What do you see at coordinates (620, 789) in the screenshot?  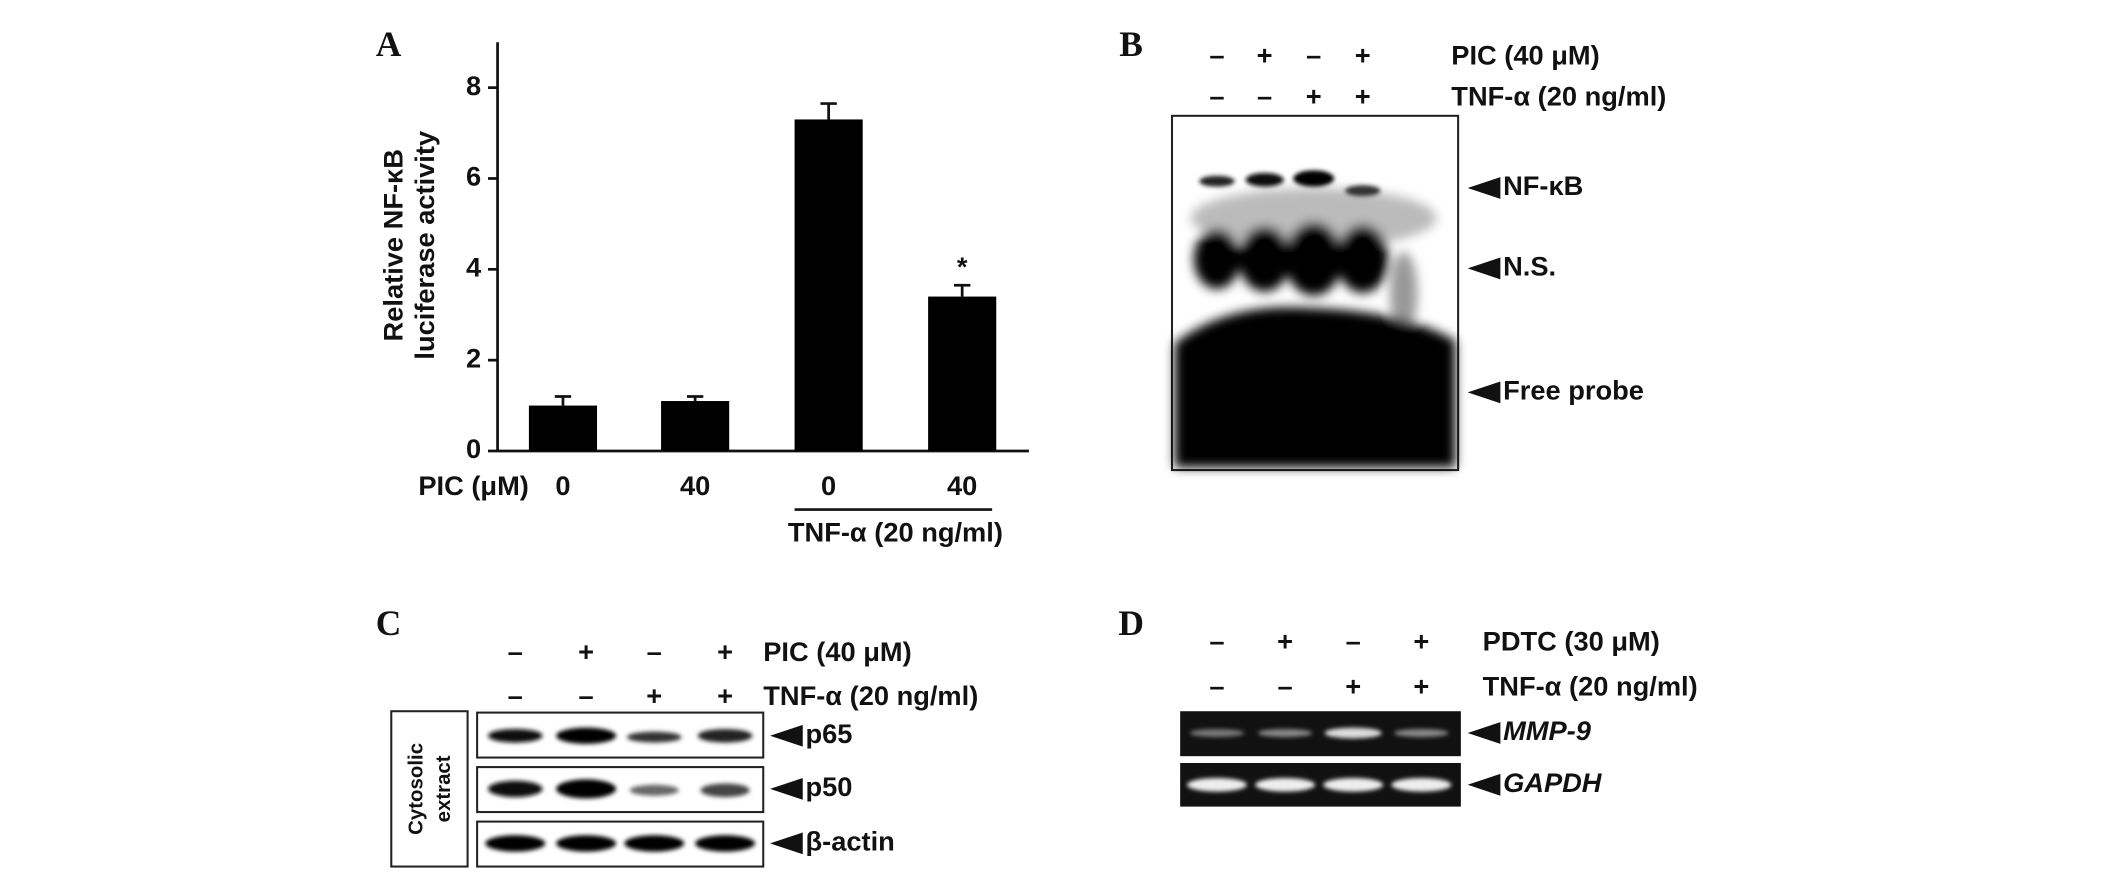 I see `blot-bands` at bounding box center [620, 789].